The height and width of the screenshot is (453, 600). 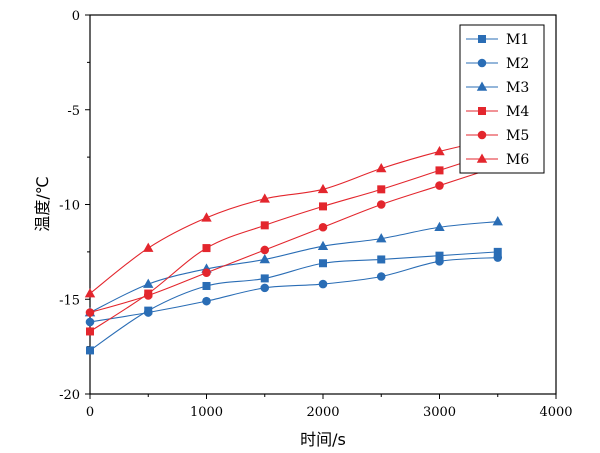 I want to click on legend-label-m1: M1, so click(x=517, y=40).